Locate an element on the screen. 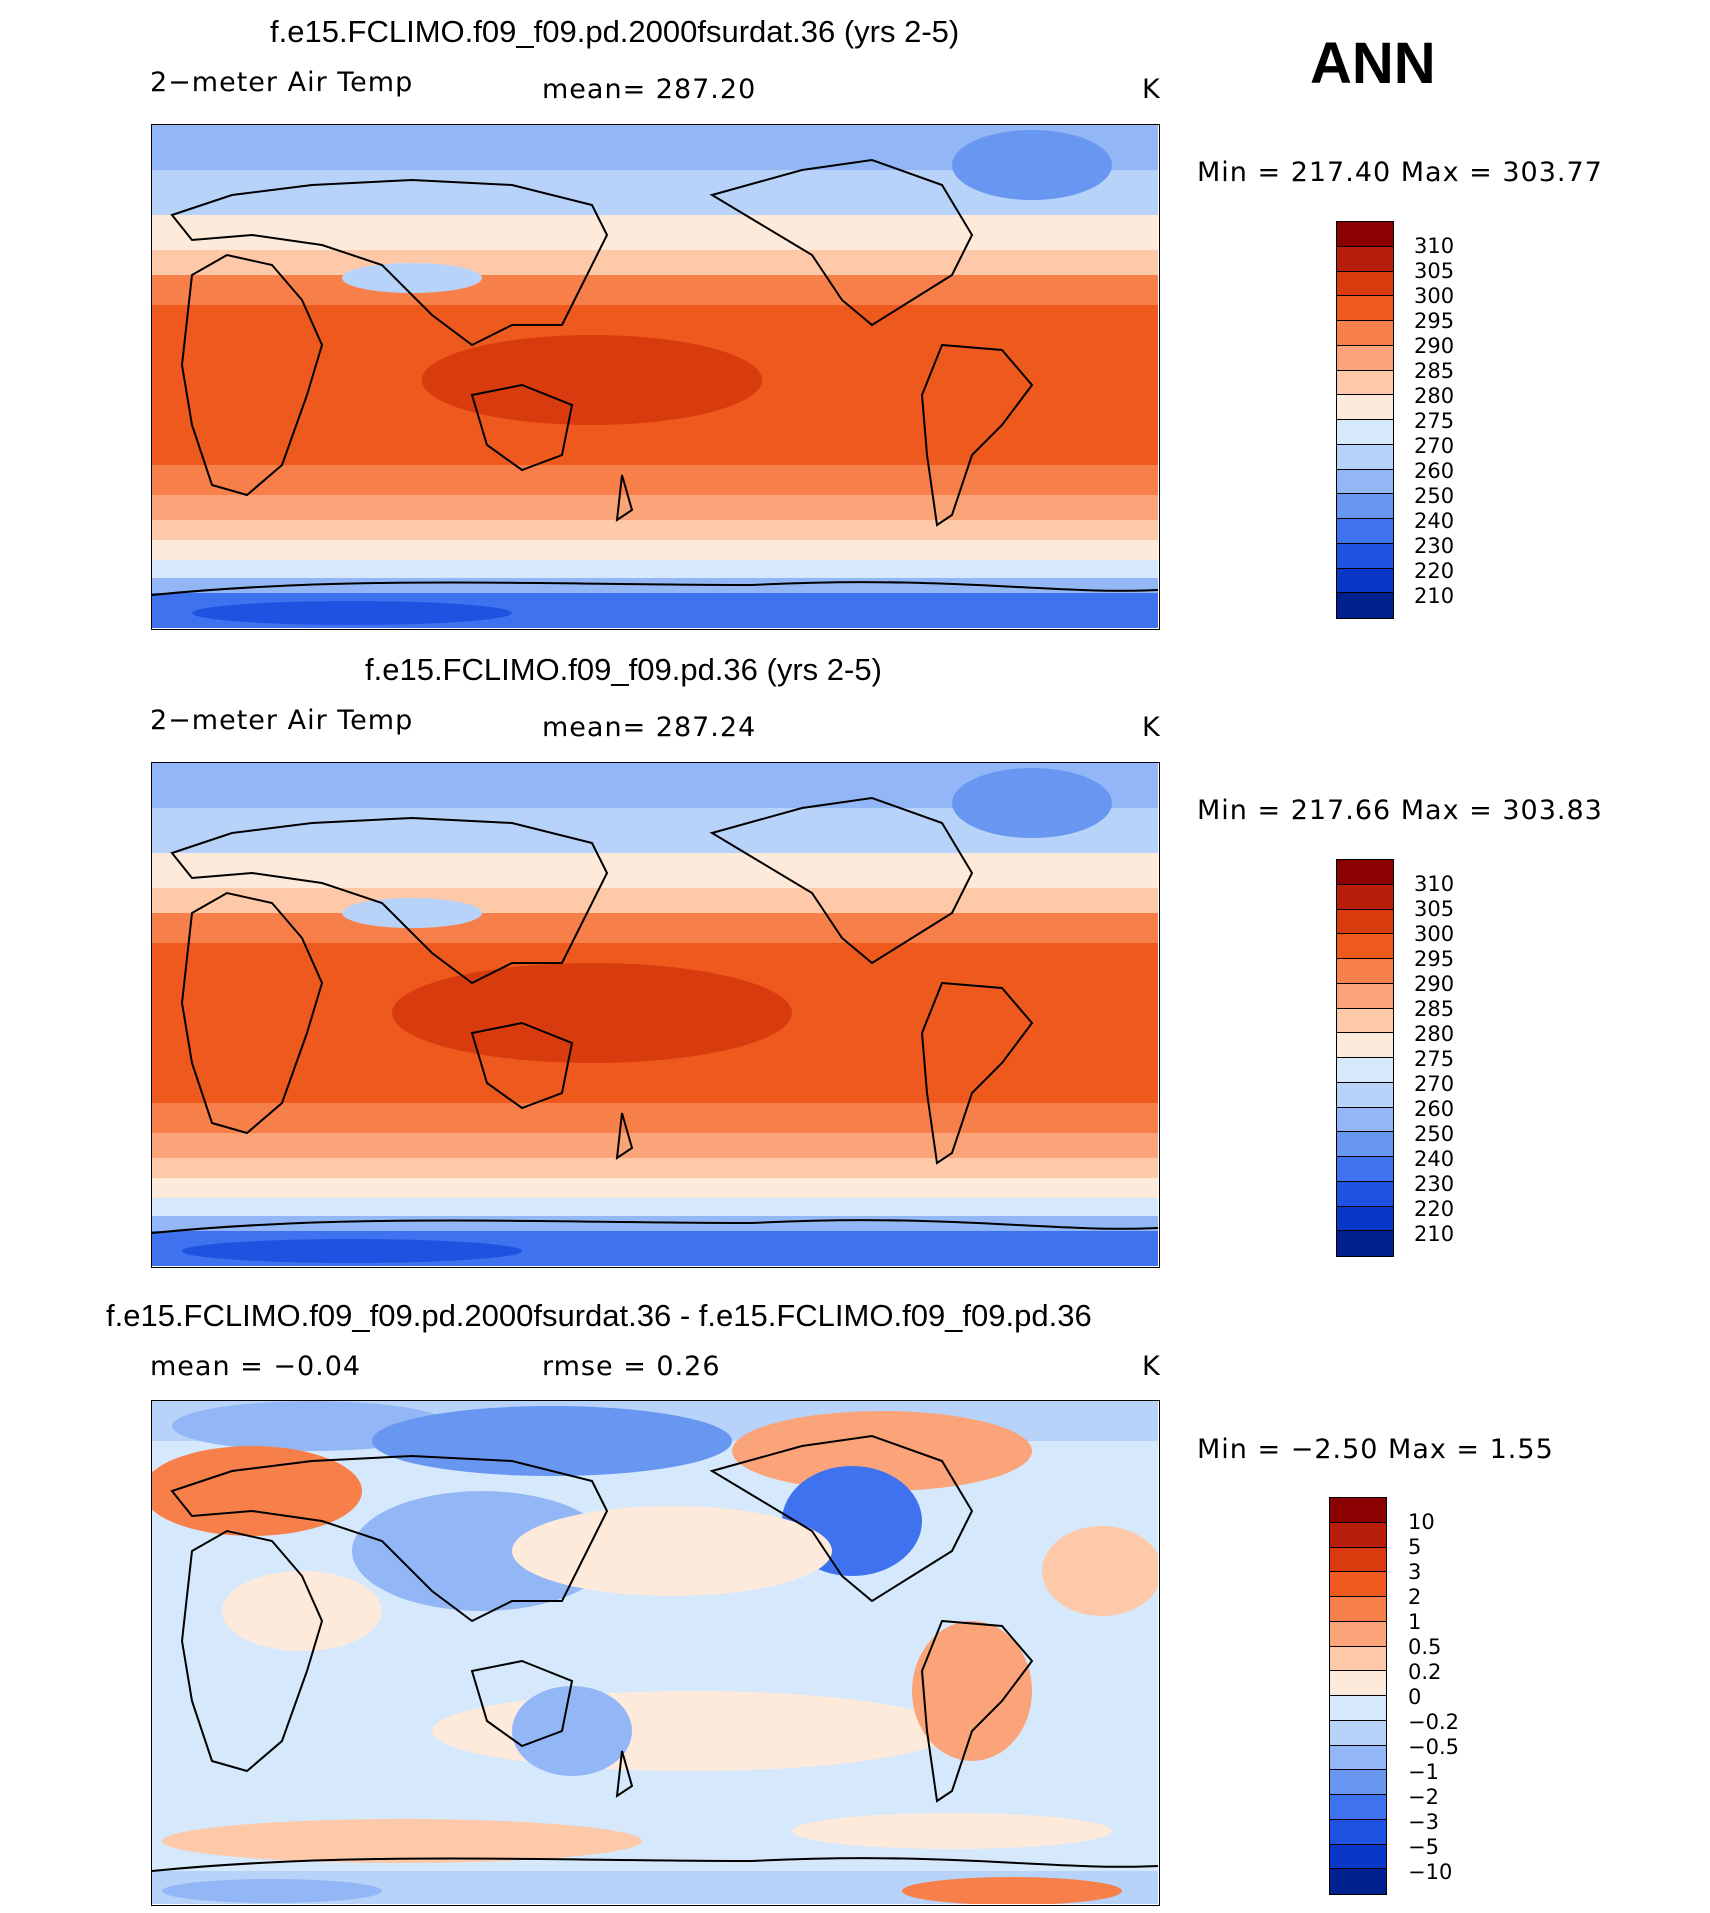  cbar-2-label: 300 is located at coordinates (1434, 934).